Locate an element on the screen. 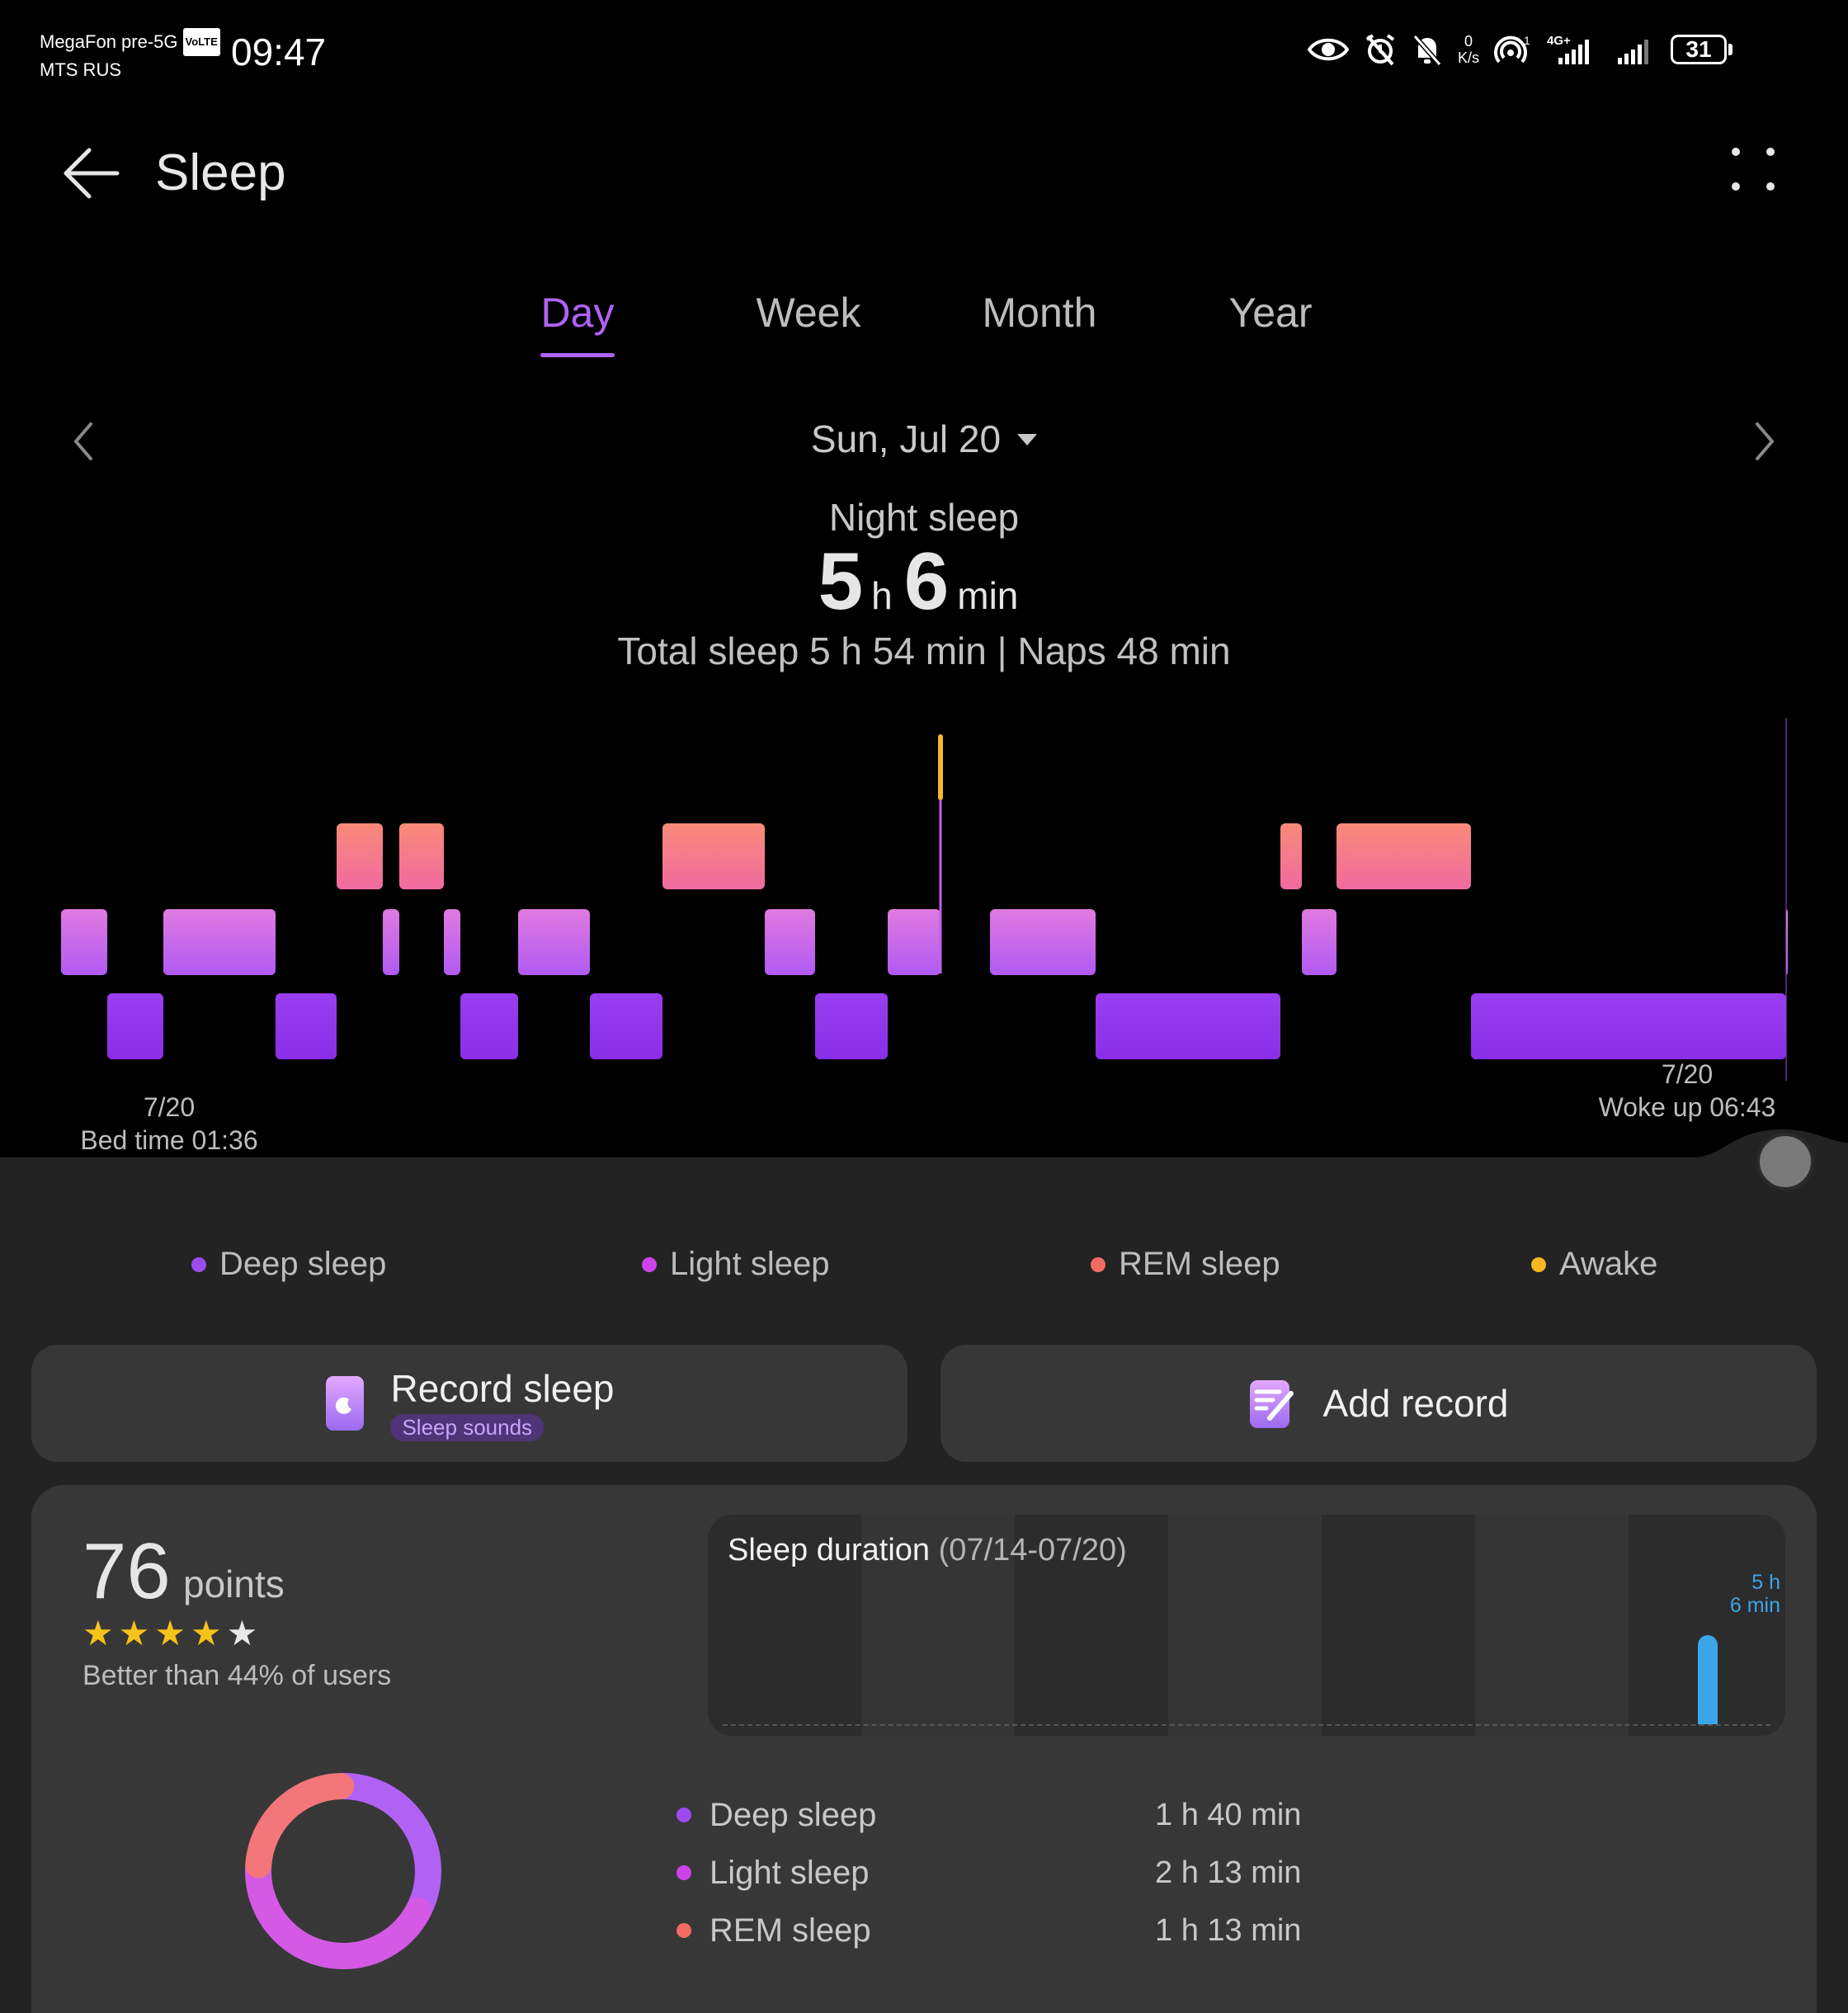 The height and width of the screenshot is (2013, 1848). duration-range: (07/14-07/20) is located at coordinates (1032, 1550).